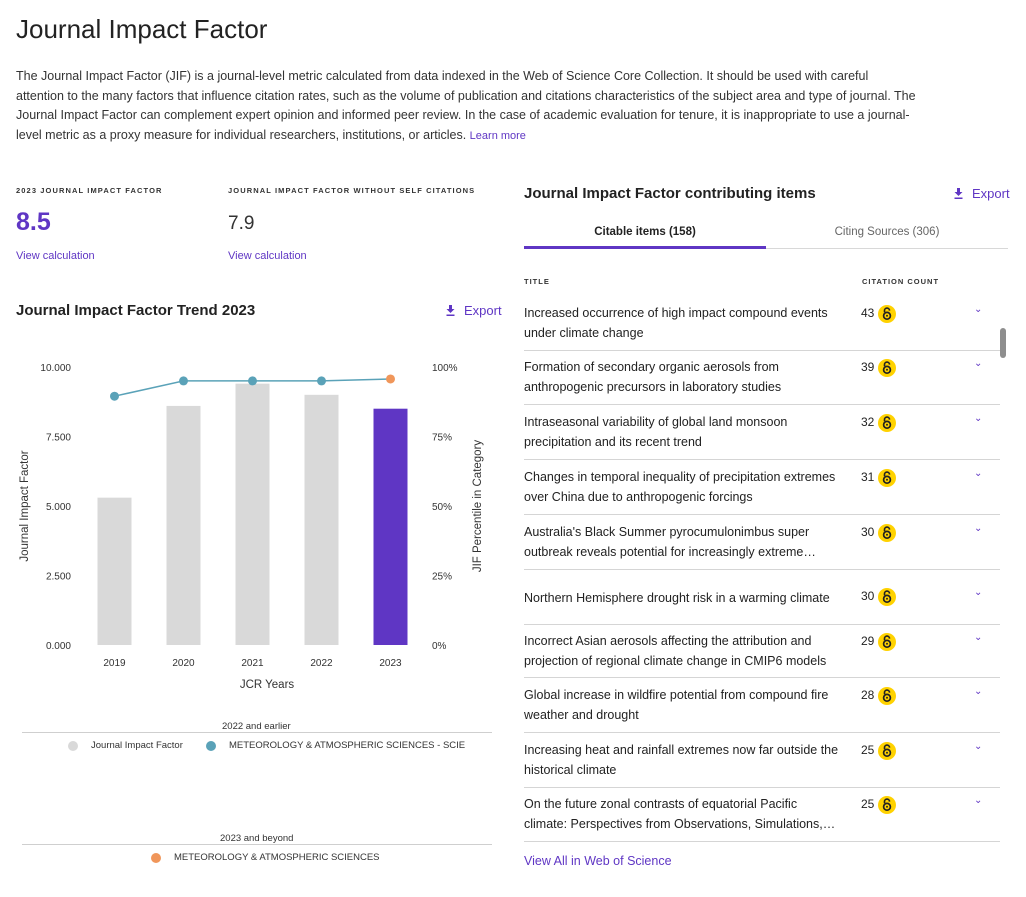  Describe the element at coordinates (478, 506) in the screenshot. I see `y2-axis-title: JIF Percentile in Category` at that location.